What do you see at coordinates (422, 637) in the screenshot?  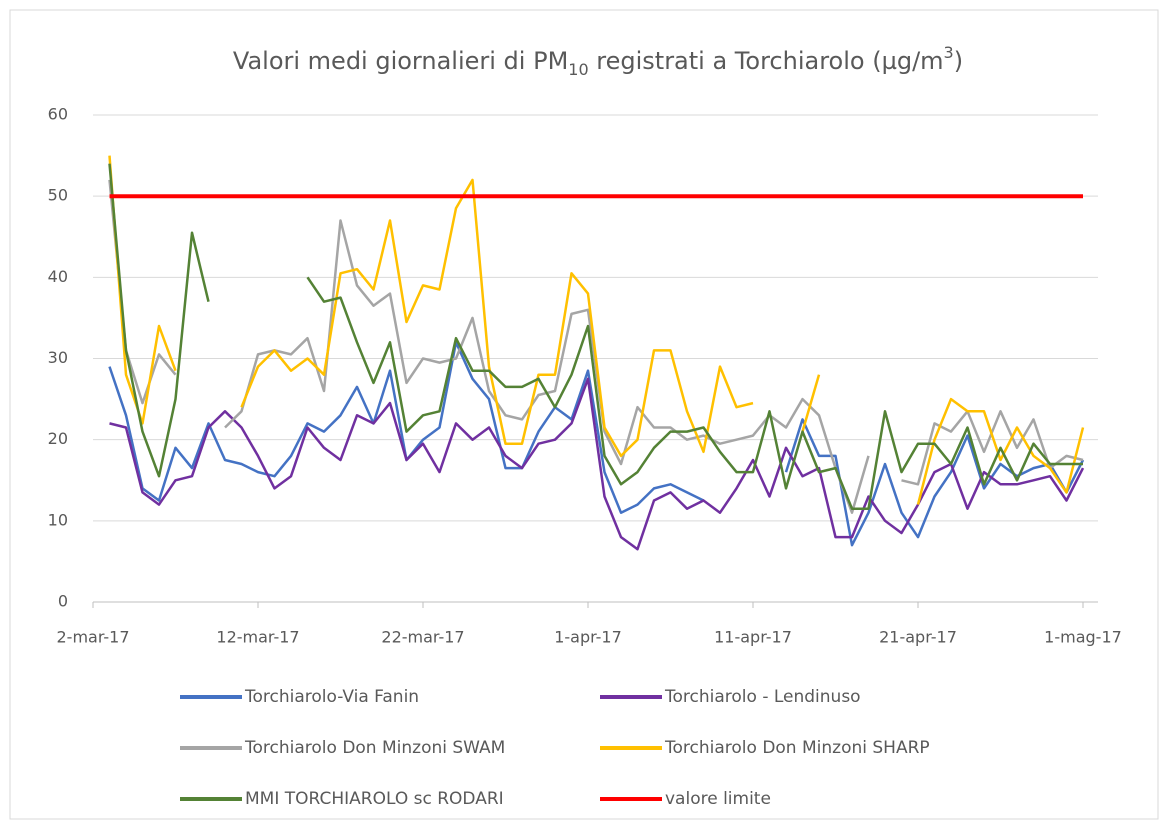 I see `x-tick-label: 22-mar-17` at bounding box center [422, 637].